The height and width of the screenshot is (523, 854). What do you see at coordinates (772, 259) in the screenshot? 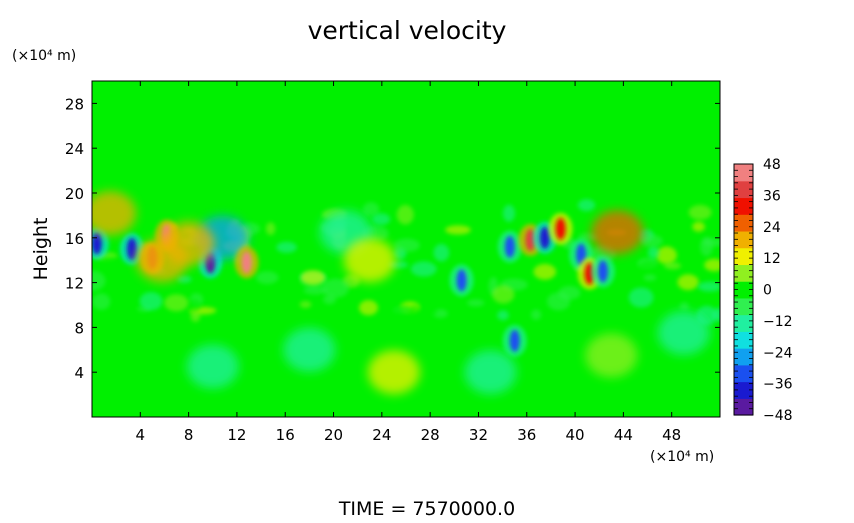
I see `colorbar-tick-label: 12` at bounding box center [772, 259].